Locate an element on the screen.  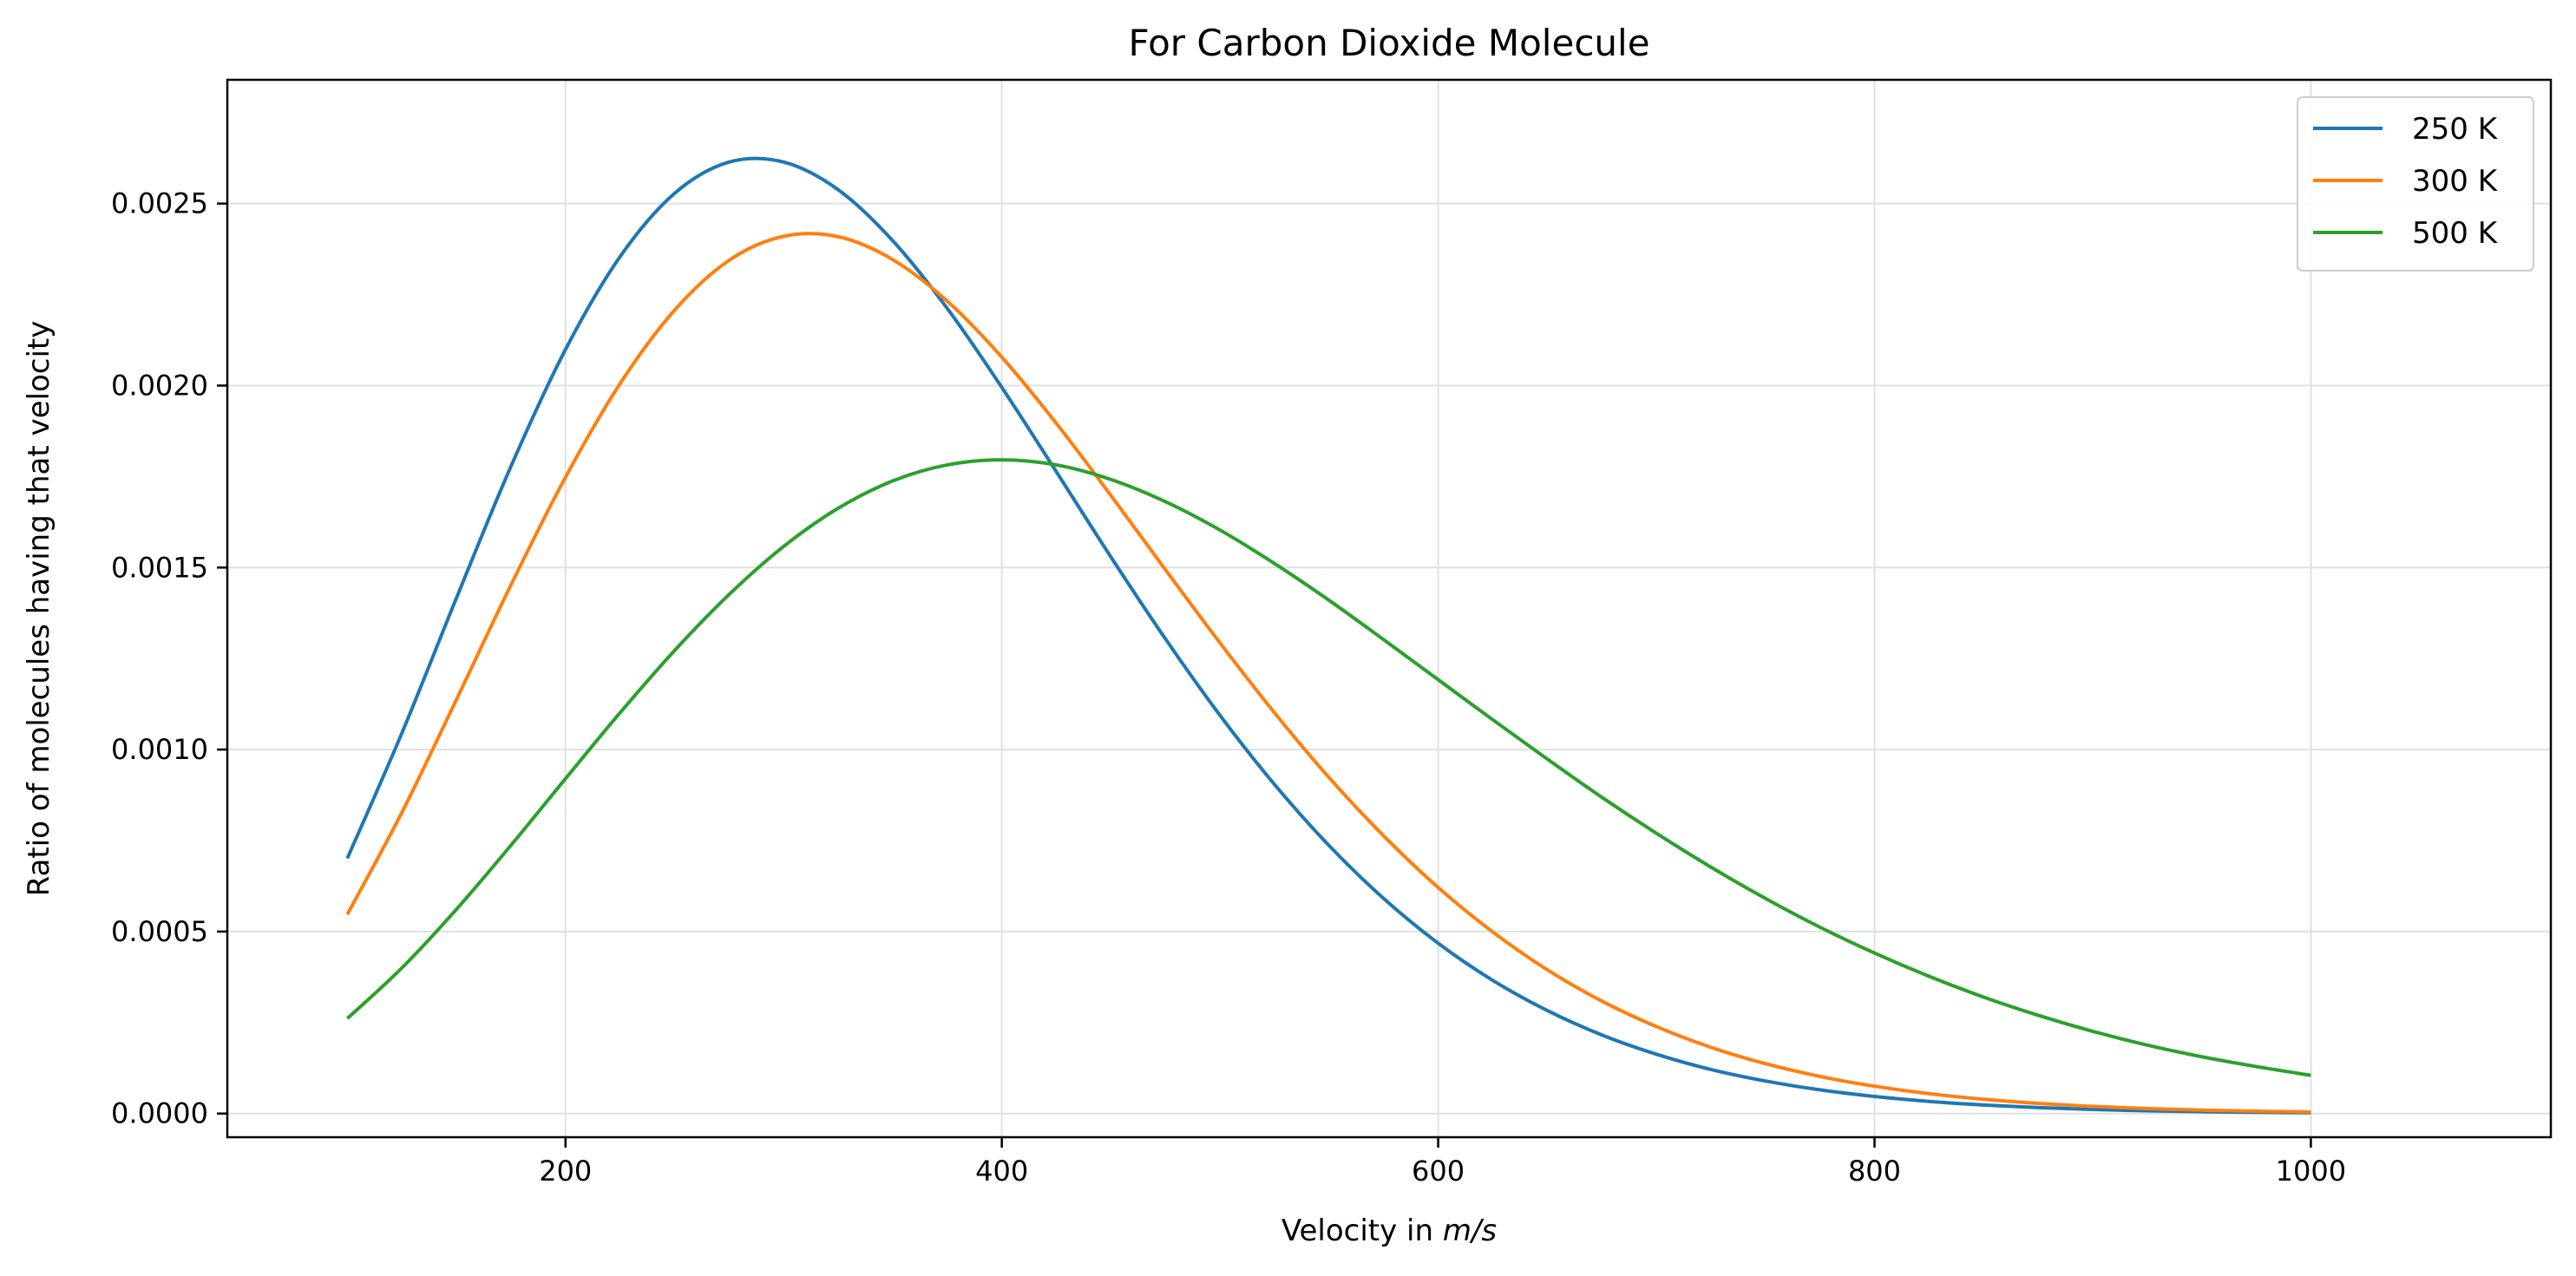
x-tick-label: 600 is located at coordinates (1438, 1171).